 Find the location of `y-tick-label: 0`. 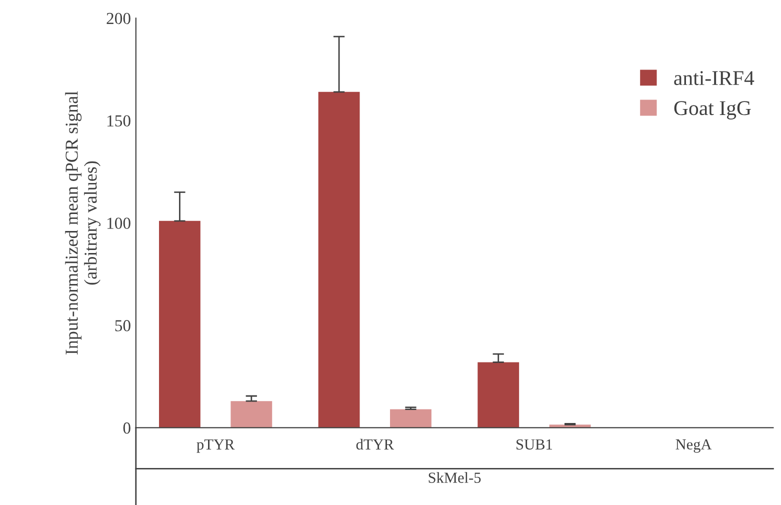

y-tick-label: 0 is located at coordinates (126, 428).